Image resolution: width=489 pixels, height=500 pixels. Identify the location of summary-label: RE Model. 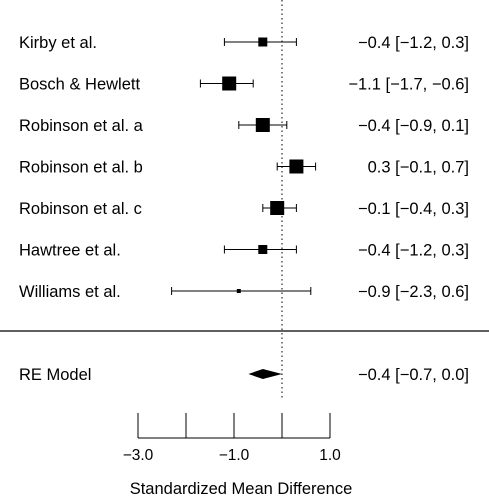
(55, 375).